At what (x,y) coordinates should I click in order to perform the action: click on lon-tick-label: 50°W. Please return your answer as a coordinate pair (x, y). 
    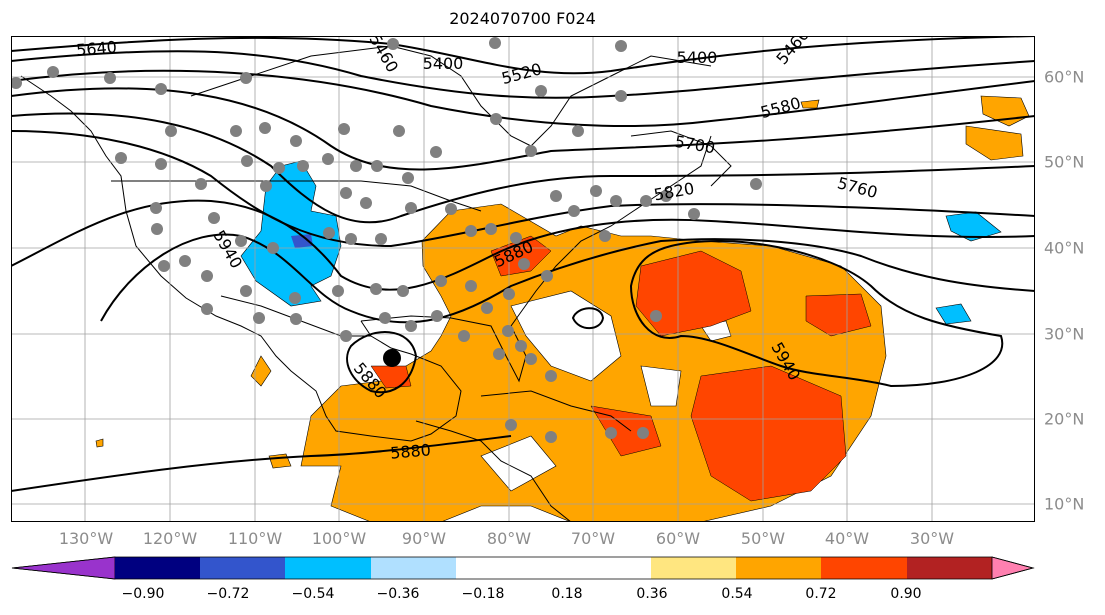
    Looking at the image, I should click on (763, 538).